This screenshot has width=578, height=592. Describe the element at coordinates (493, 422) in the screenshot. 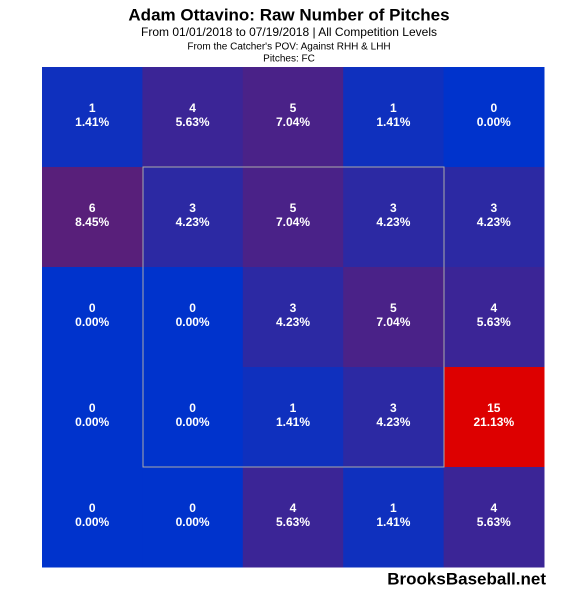

I see `percent-label: 21.13%` at that location.